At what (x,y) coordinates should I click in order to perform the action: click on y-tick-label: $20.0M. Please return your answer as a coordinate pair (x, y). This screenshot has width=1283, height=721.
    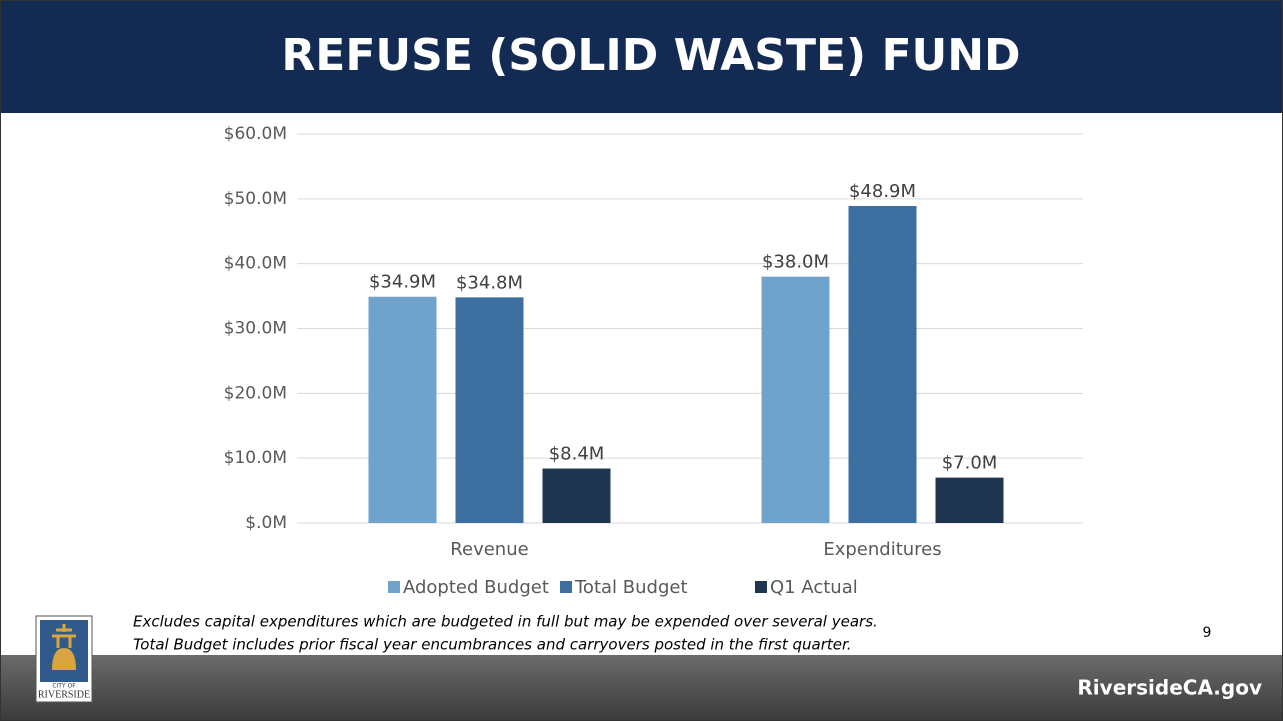
    Looking at the image, I should click on (255, 393).